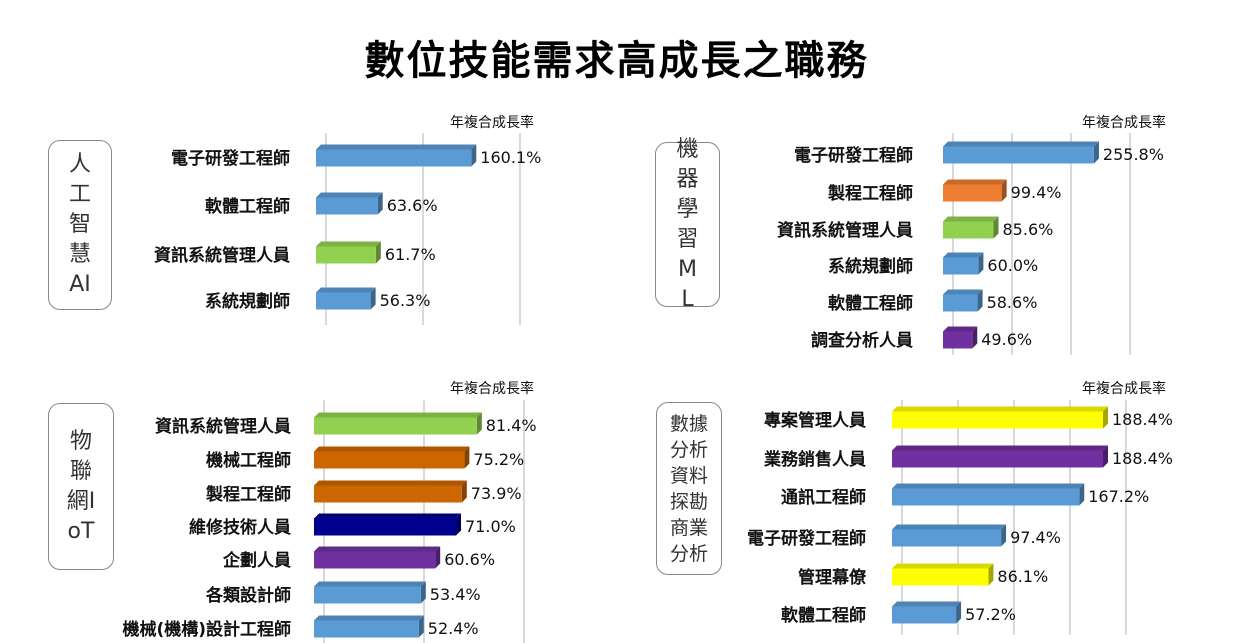  I want to click on data-label: 85.6%, so click(1028, 229).